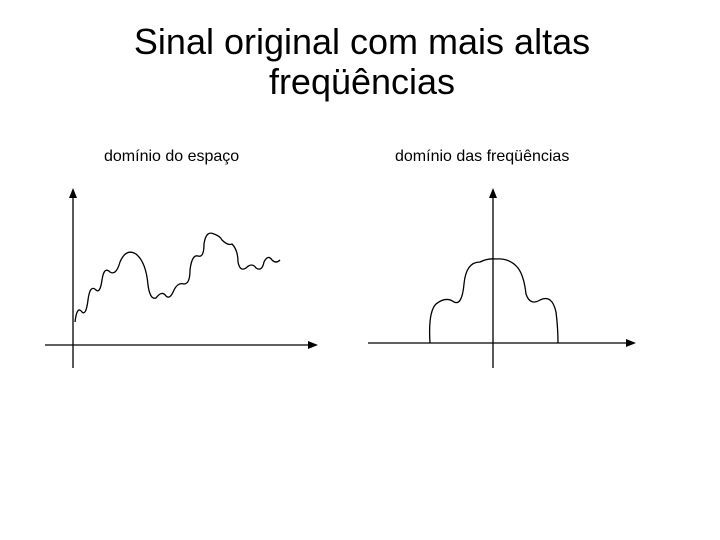 Image resolution: width=720 pixels, height=540 pixels. Describe the element at coordinates (482, 156) in the screenshot. I see `panel-label: domínio das freqüências` at that location.